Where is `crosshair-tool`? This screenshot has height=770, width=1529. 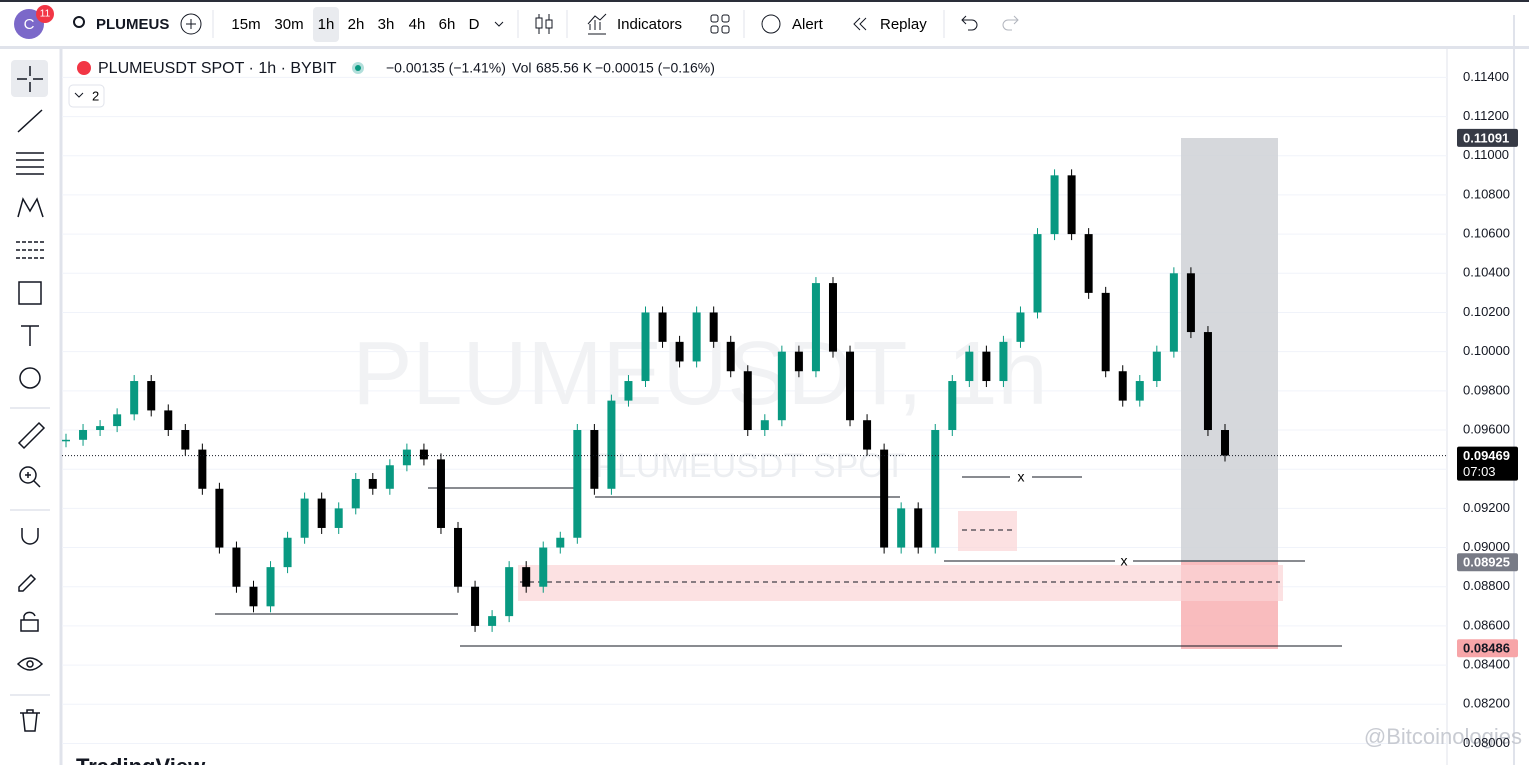 crosshair-tool is located at coordinates (30, 79).